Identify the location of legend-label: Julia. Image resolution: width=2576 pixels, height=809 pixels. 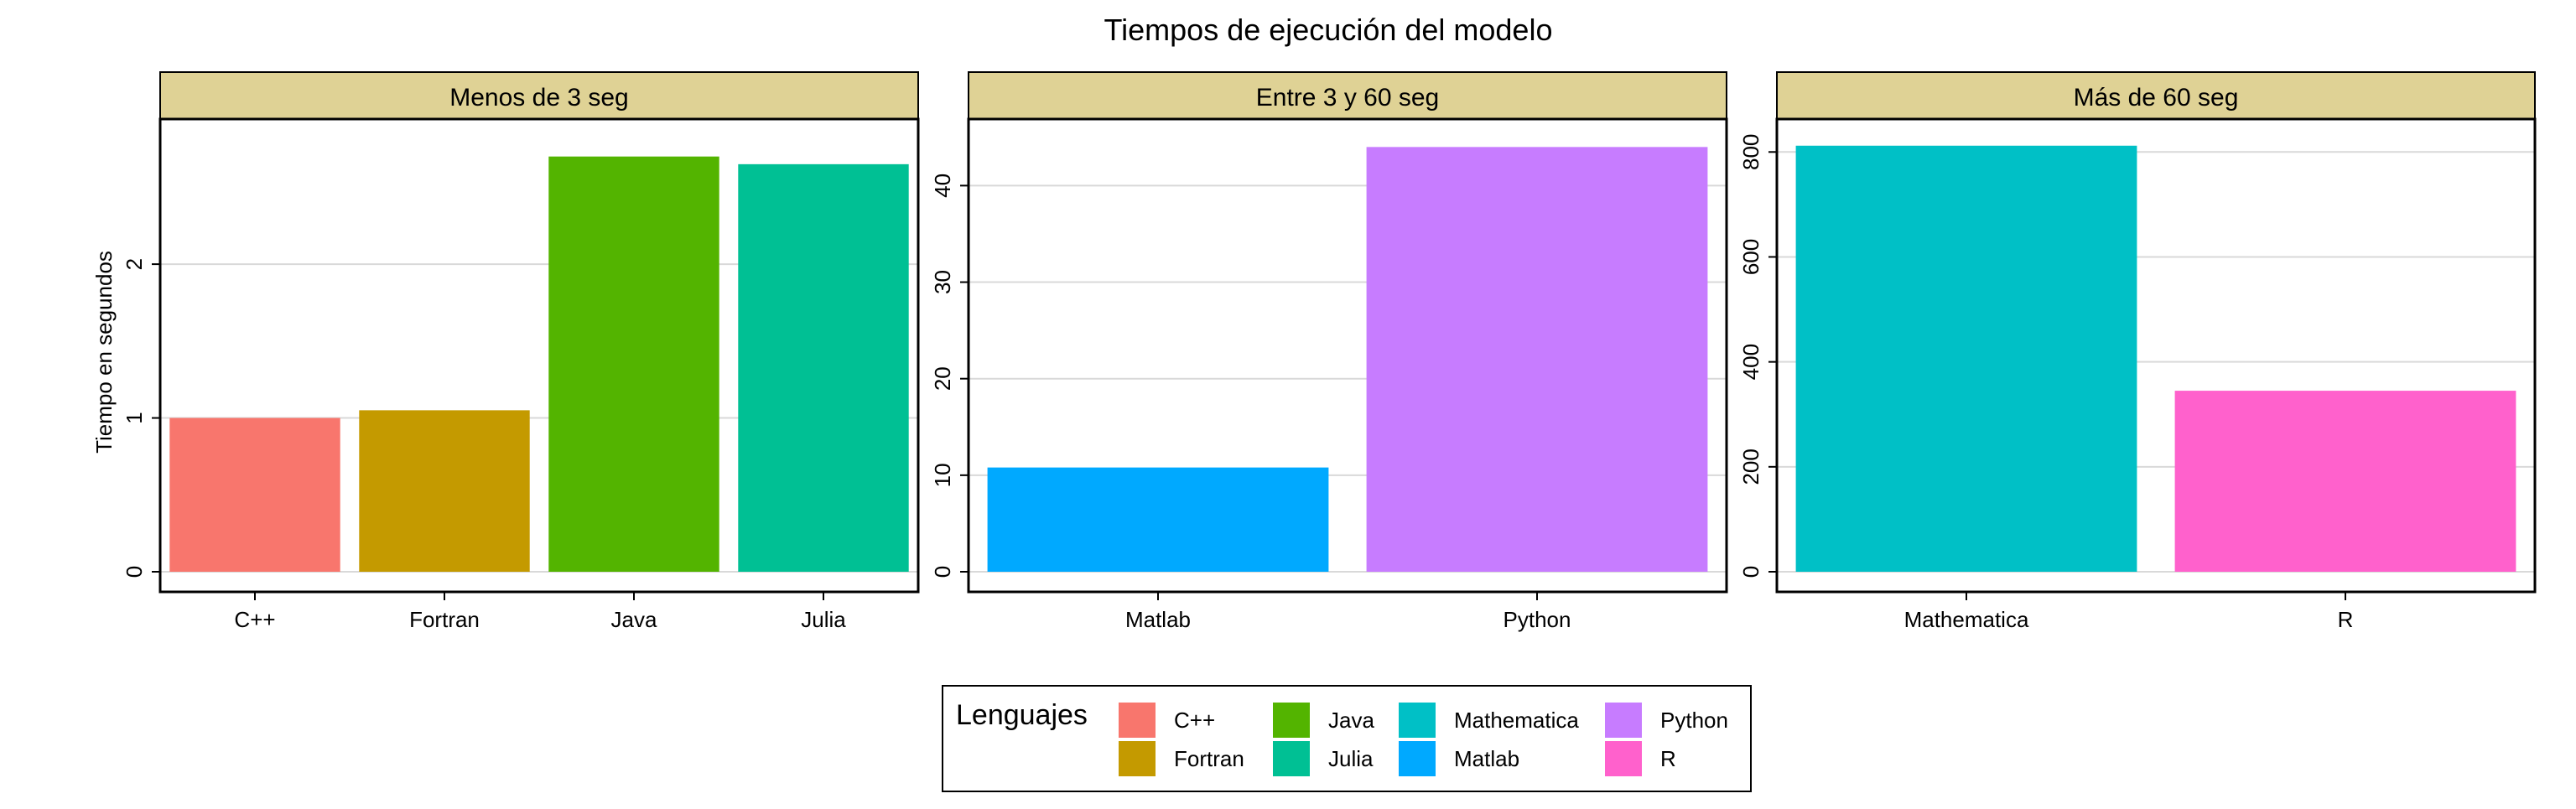
(1351, 758).